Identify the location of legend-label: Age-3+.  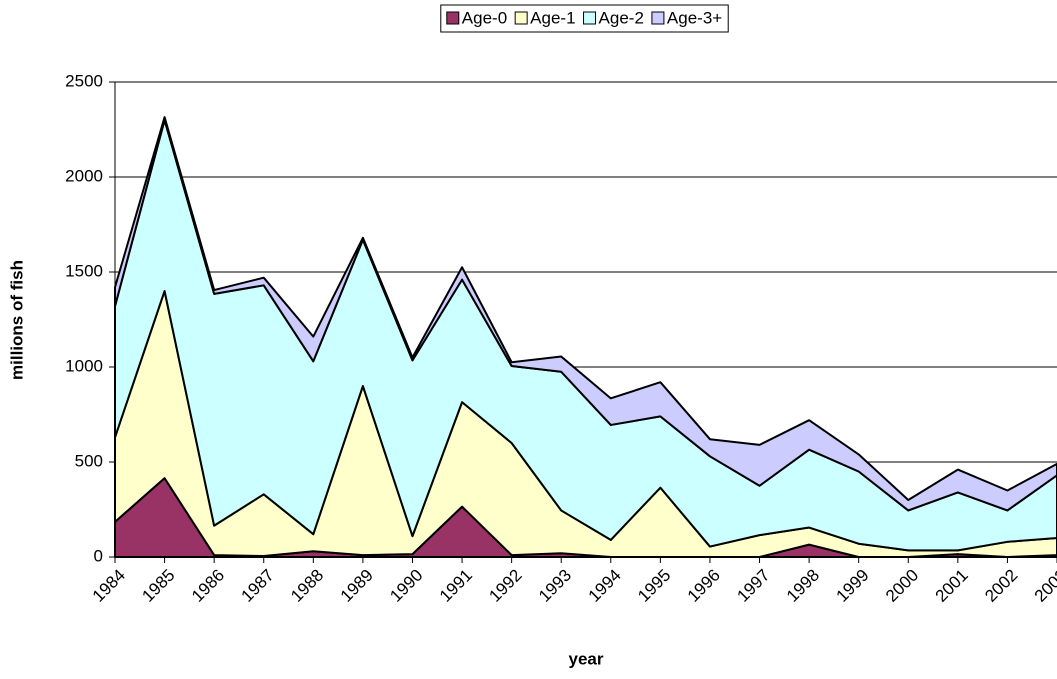
(694, 17).